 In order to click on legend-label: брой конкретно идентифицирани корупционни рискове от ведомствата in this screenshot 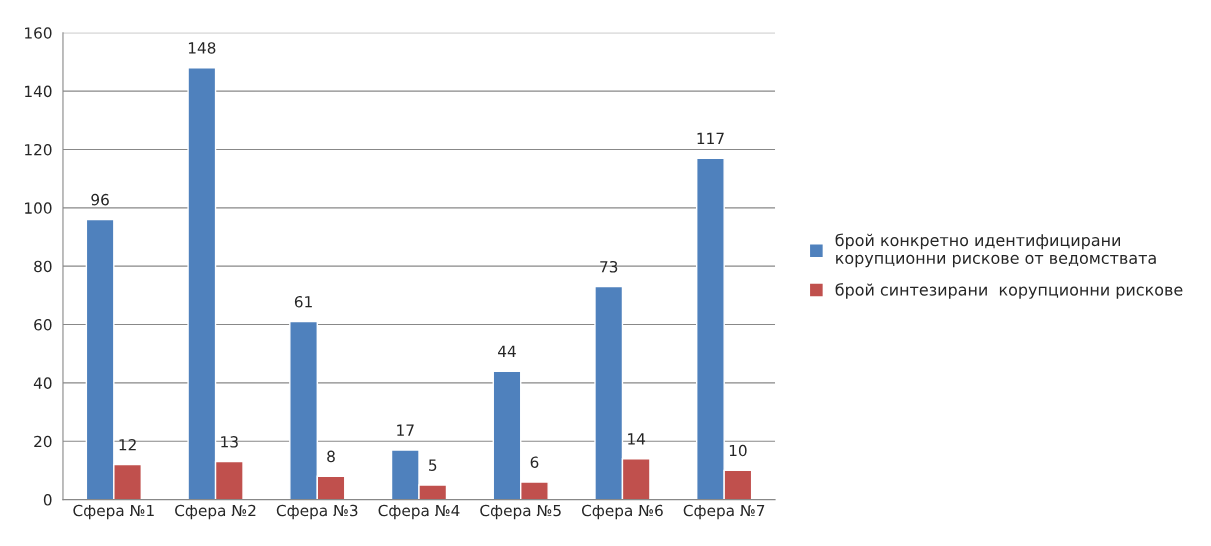, I will do `click(995, 250)`.